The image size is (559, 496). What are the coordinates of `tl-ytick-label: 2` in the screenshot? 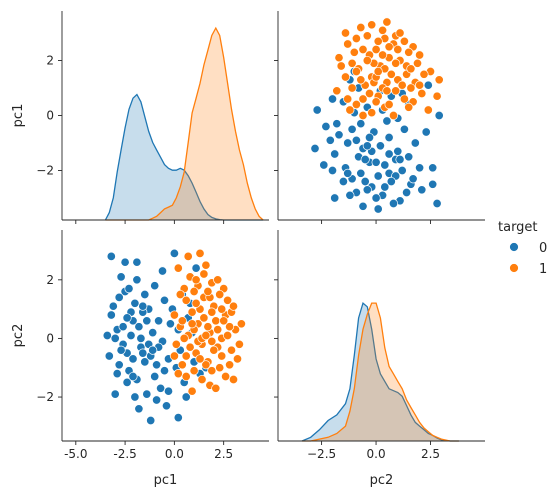 It's located at (50, 61).